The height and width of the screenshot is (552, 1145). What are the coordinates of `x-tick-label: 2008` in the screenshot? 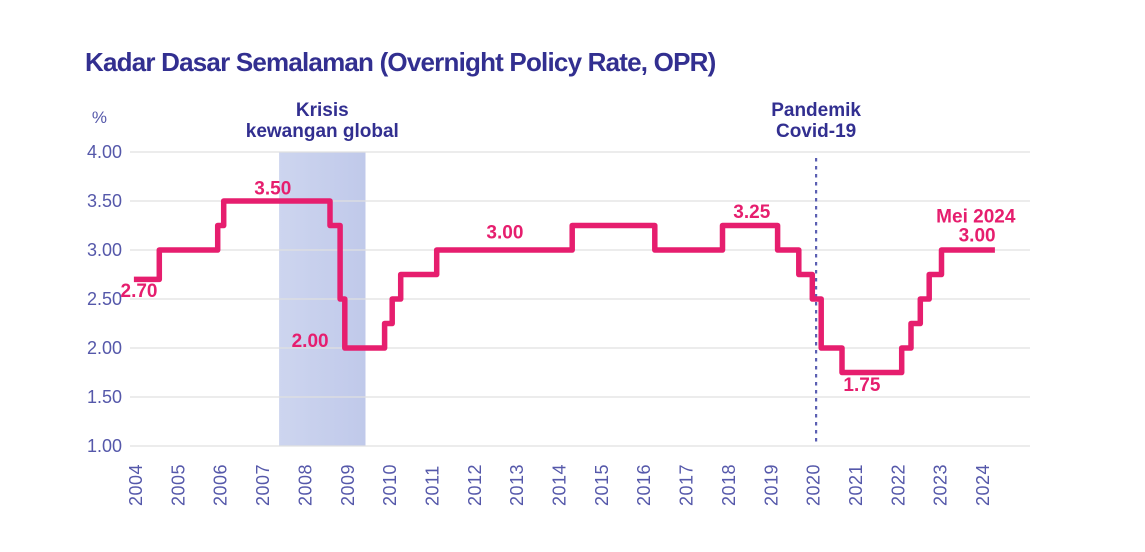 It's located at (305, 485).